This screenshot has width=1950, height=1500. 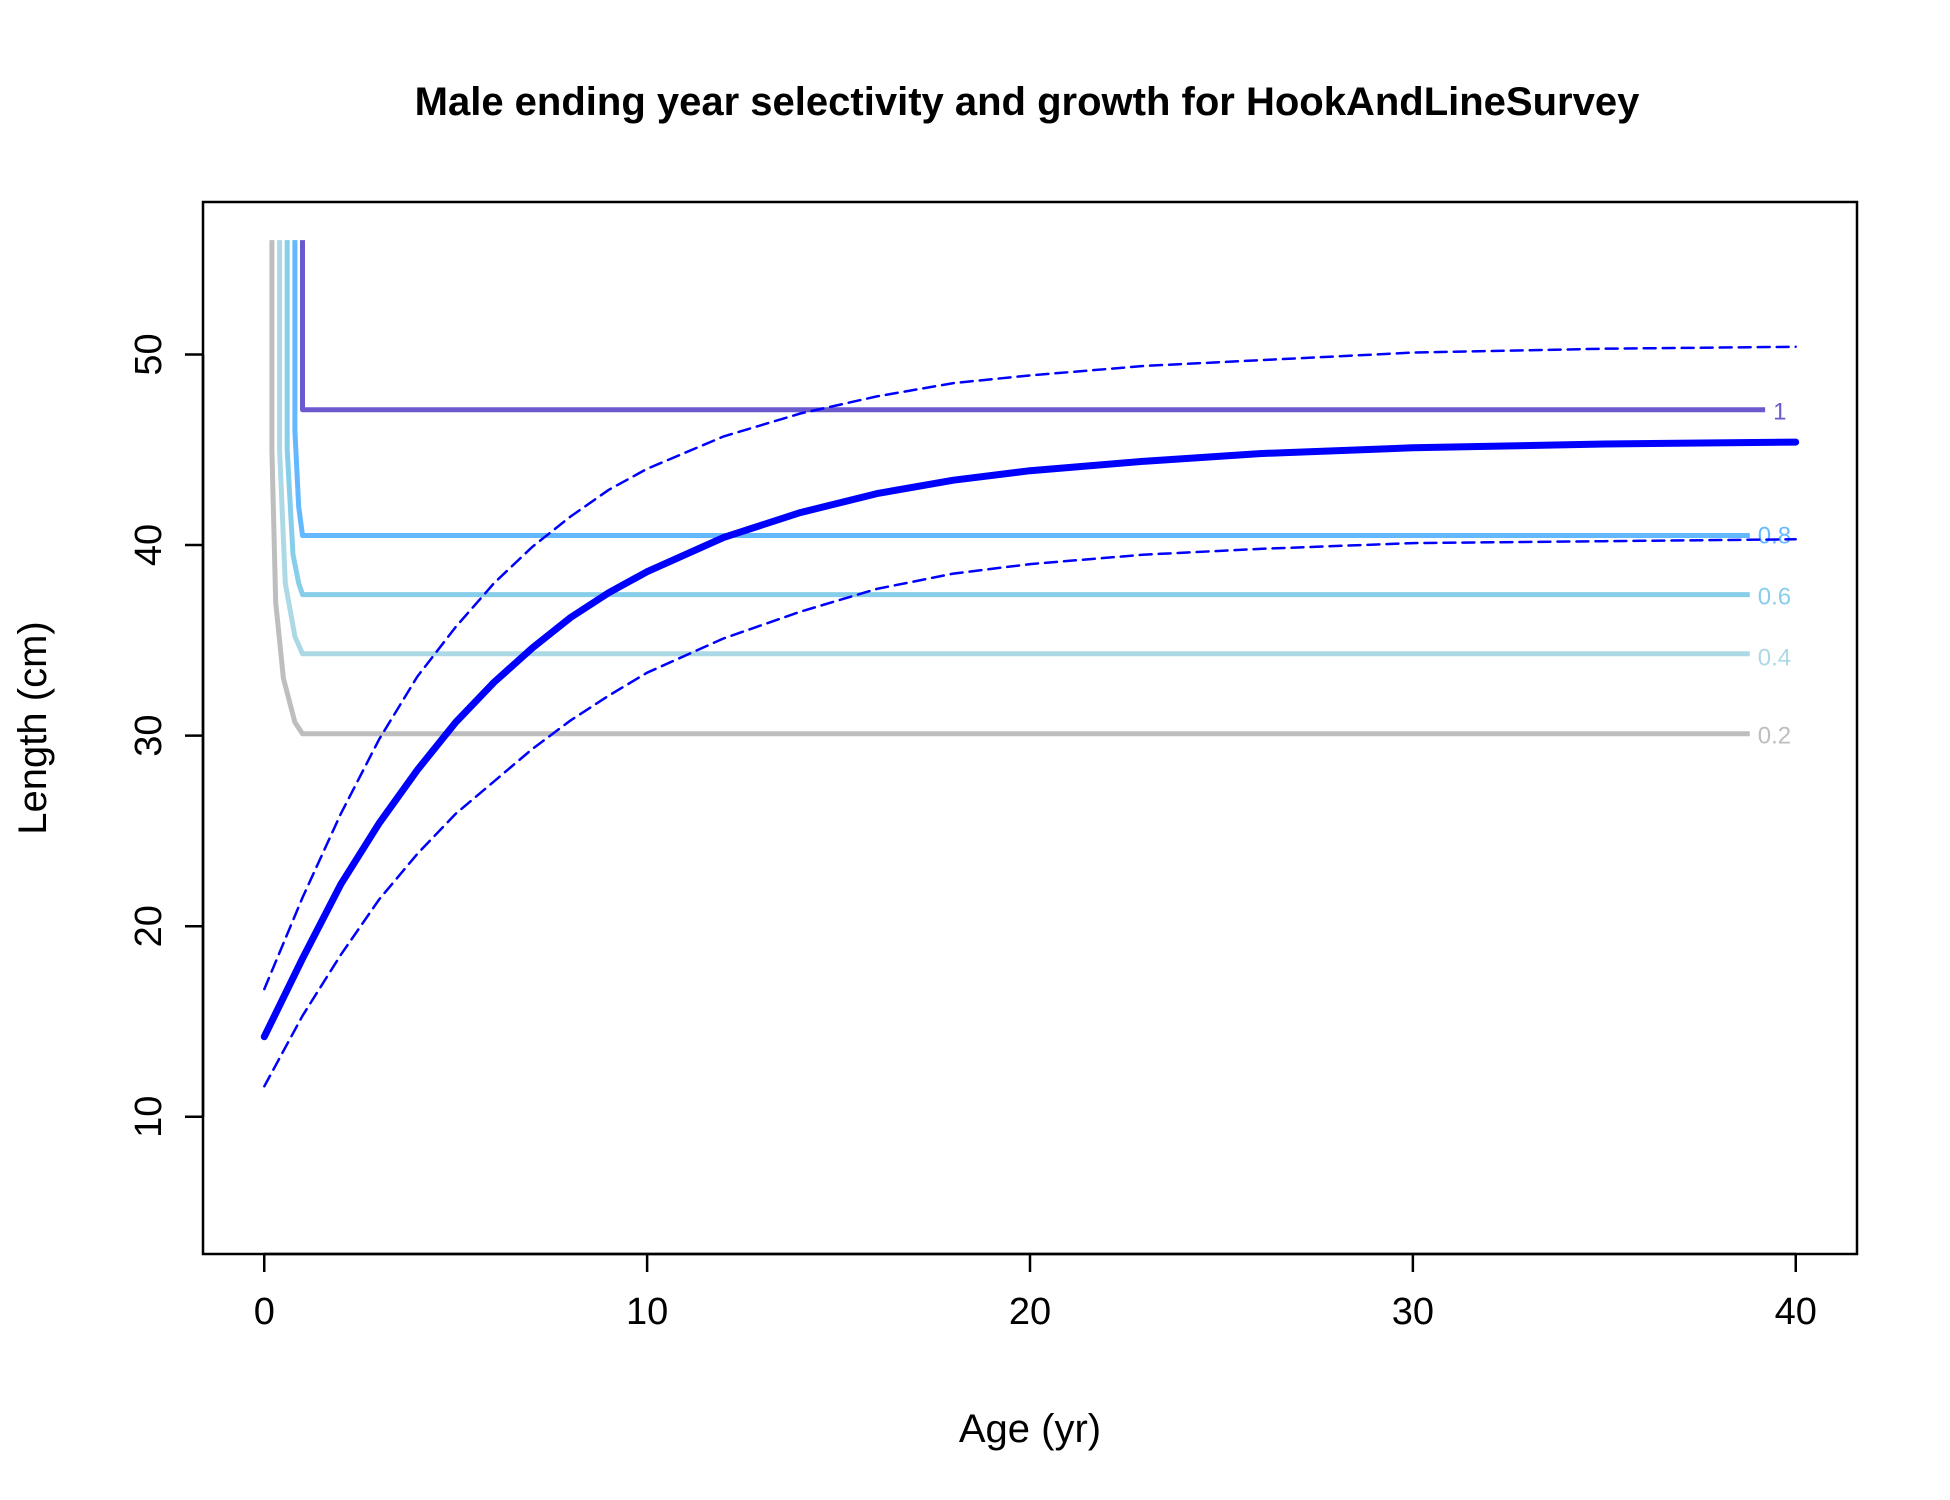 I want to click on y-tick-label: 30, so click(x=149, y=735).